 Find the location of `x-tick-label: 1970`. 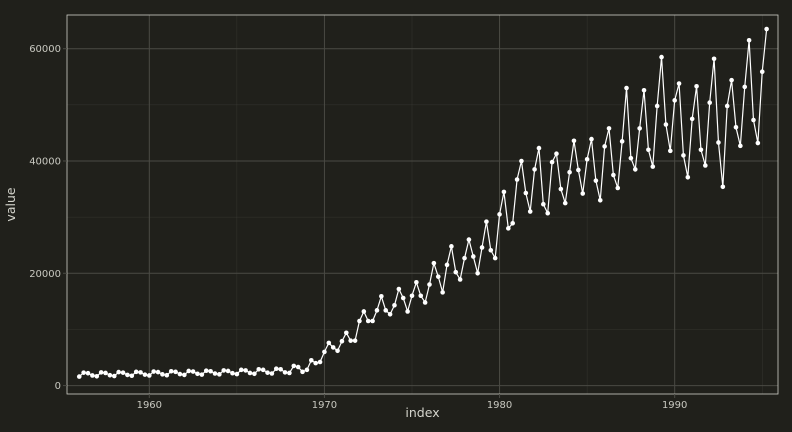

x-tick-label: 1970 is located at coordinates (324, 405).